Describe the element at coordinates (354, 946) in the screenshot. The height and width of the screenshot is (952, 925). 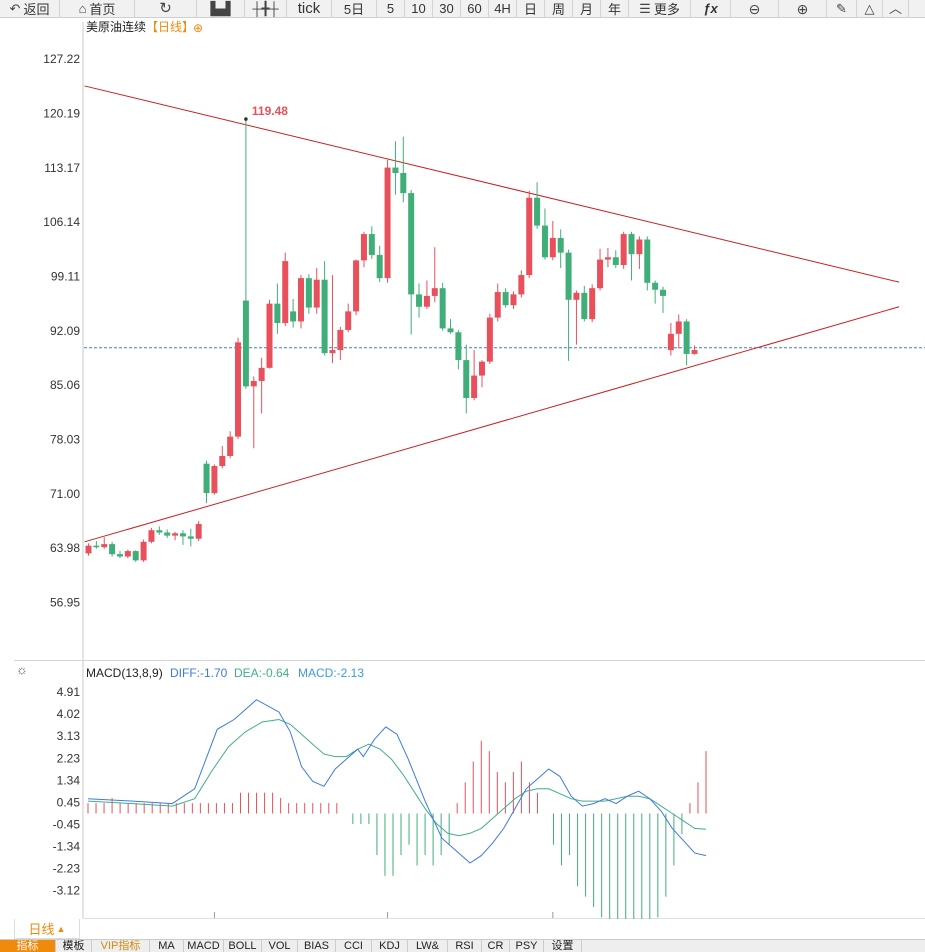
I see `indicator-tab-8: CCI` at that location.